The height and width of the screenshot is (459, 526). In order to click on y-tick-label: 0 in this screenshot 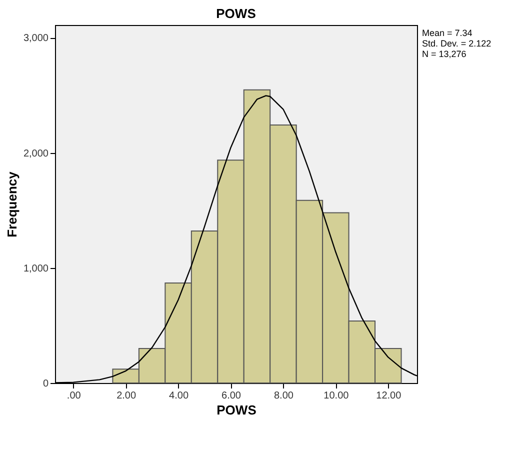, I will do `click(45, 384)`.